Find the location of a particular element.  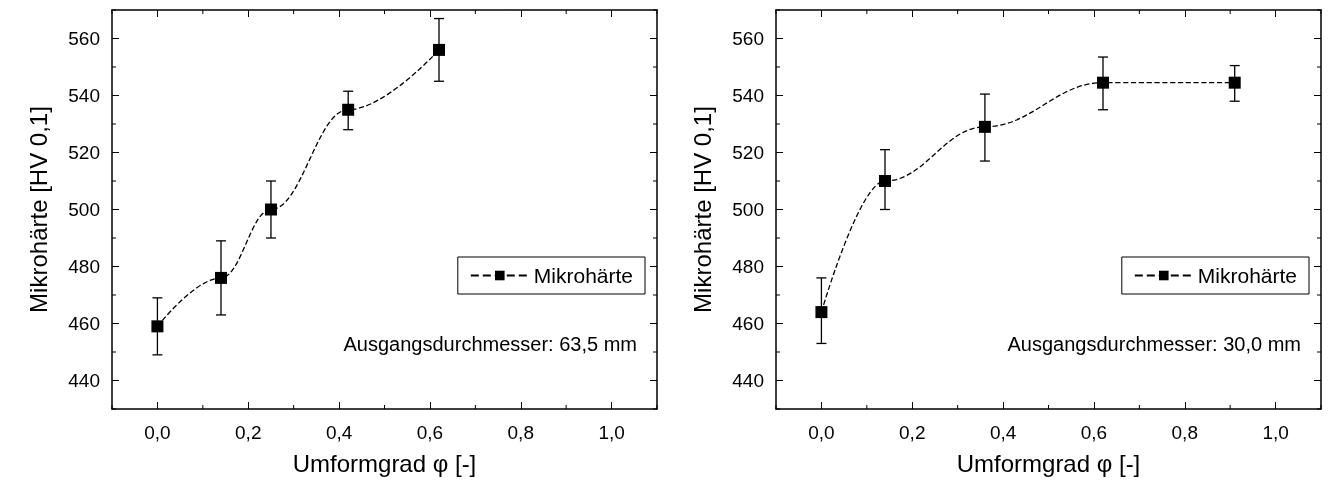

annotation: Ausgangsdurchmesser: 63,5 mm is located at coordinates (490, 344).